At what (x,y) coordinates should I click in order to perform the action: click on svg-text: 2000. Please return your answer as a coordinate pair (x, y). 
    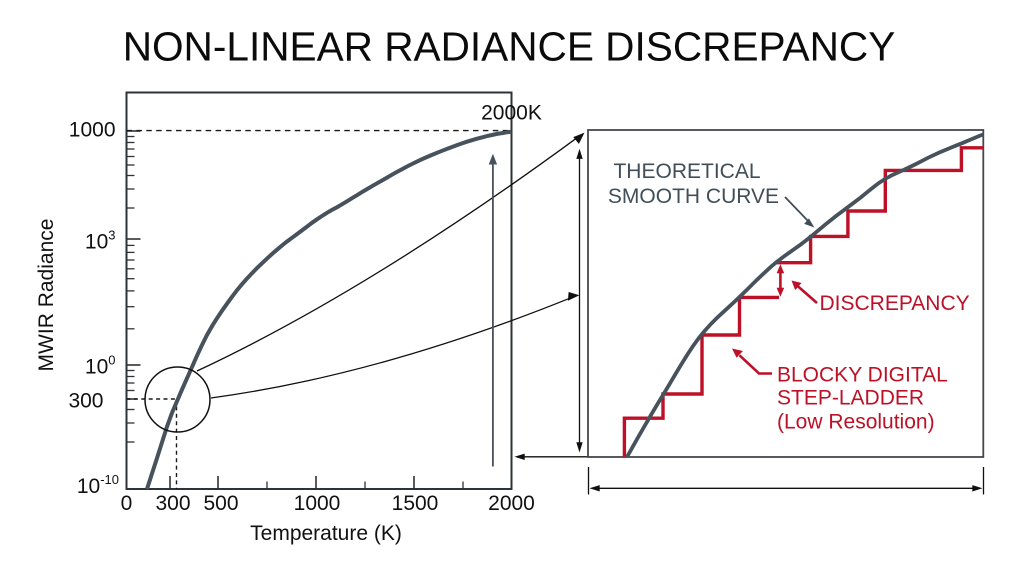
    Looking at the image, I should click on (511, 503).